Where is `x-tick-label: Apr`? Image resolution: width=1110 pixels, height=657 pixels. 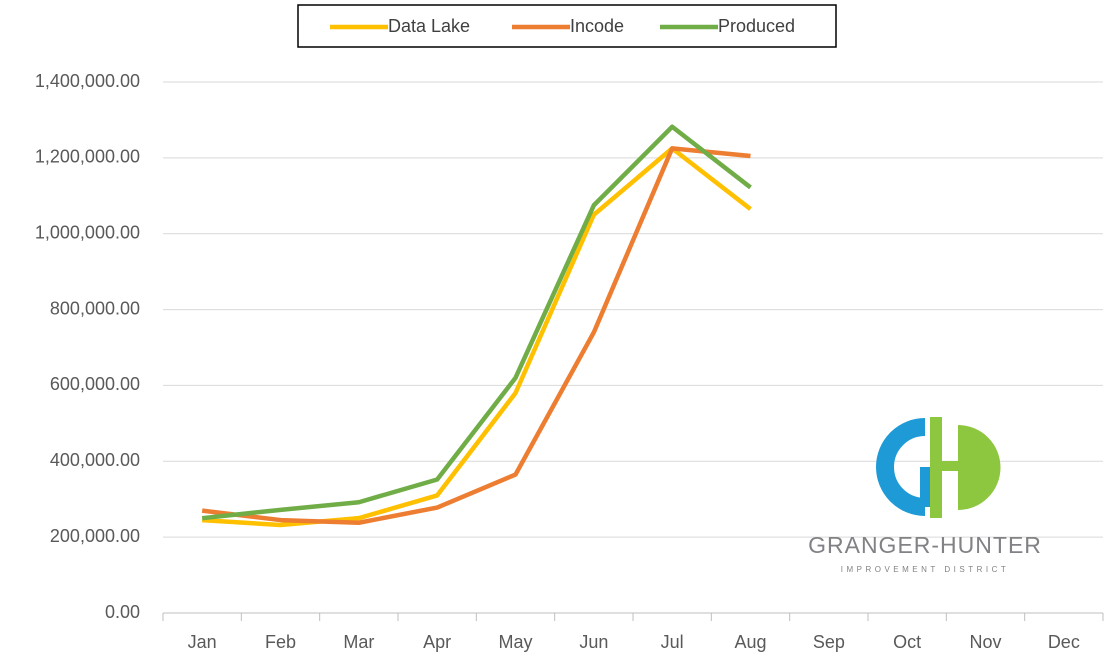 x-tick-label: Apr is located at coordinates (437, 642).